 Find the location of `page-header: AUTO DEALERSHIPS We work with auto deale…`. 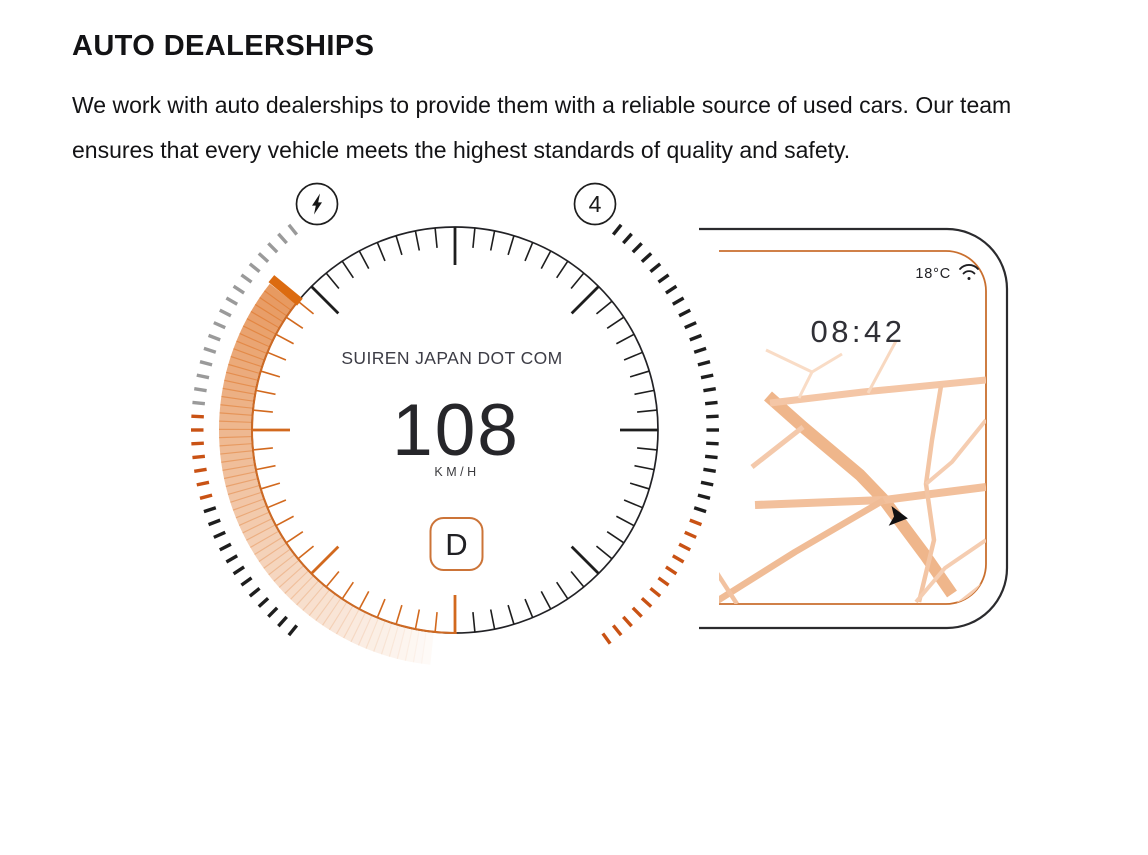

page-header: AUTO DEALERSHIPS We work with auto deale… is located at coordinates (572, 101).